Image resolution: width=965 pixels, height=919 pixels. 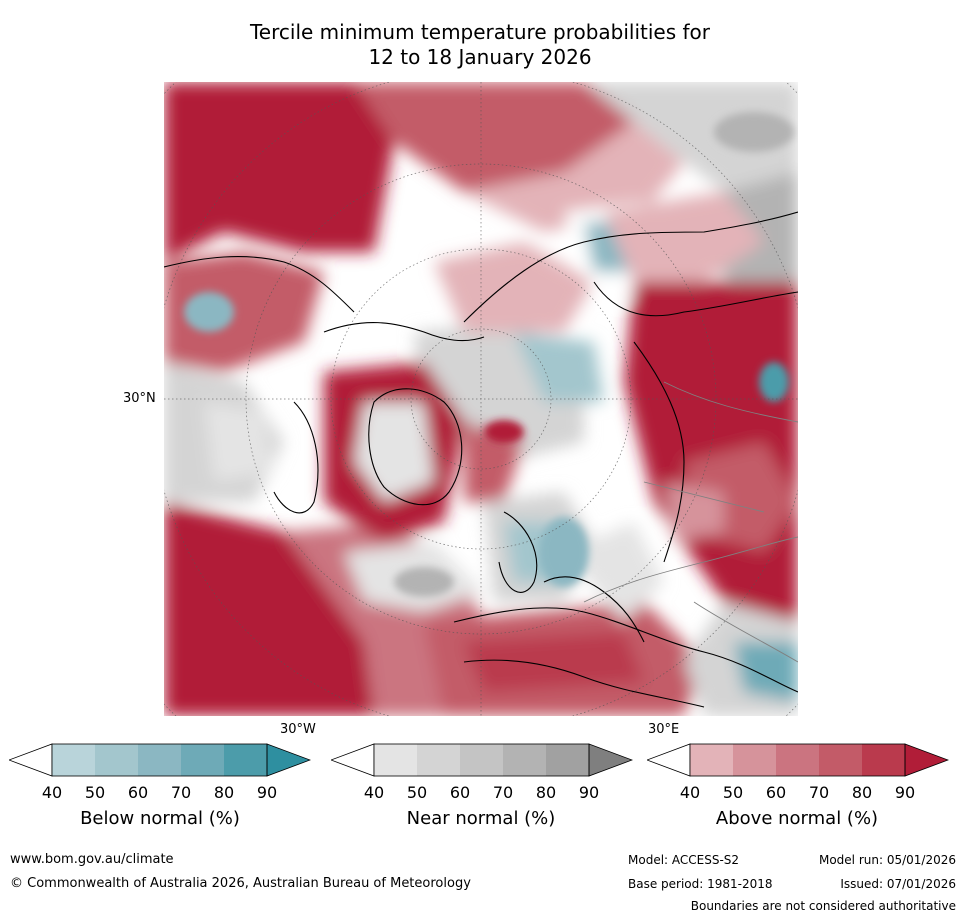 I want to click on colorbar-below, so click(x=160, y=760).